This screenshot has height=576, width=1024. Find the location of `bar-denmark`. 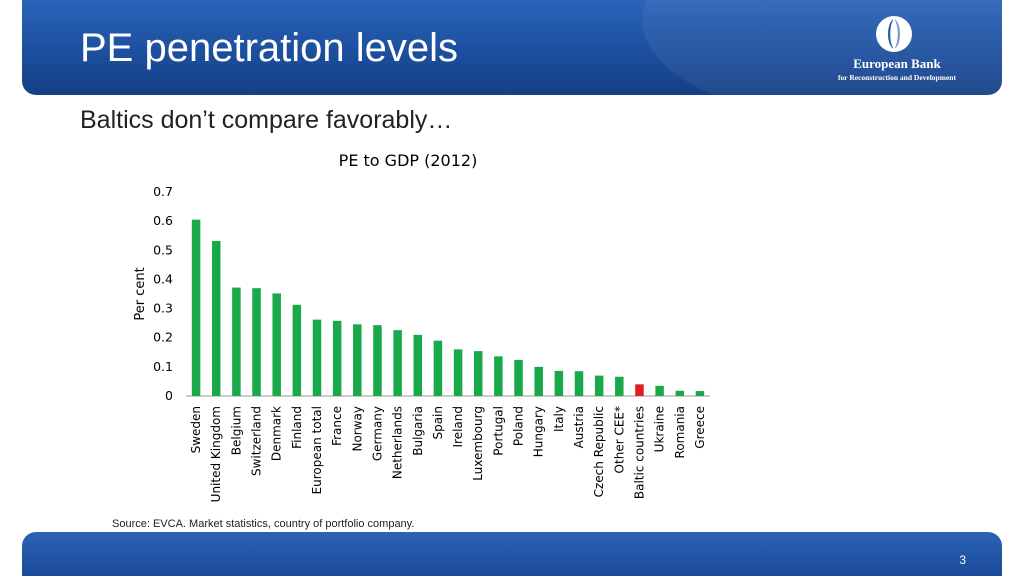

bar-denmark is located at coordinates (276, 344).